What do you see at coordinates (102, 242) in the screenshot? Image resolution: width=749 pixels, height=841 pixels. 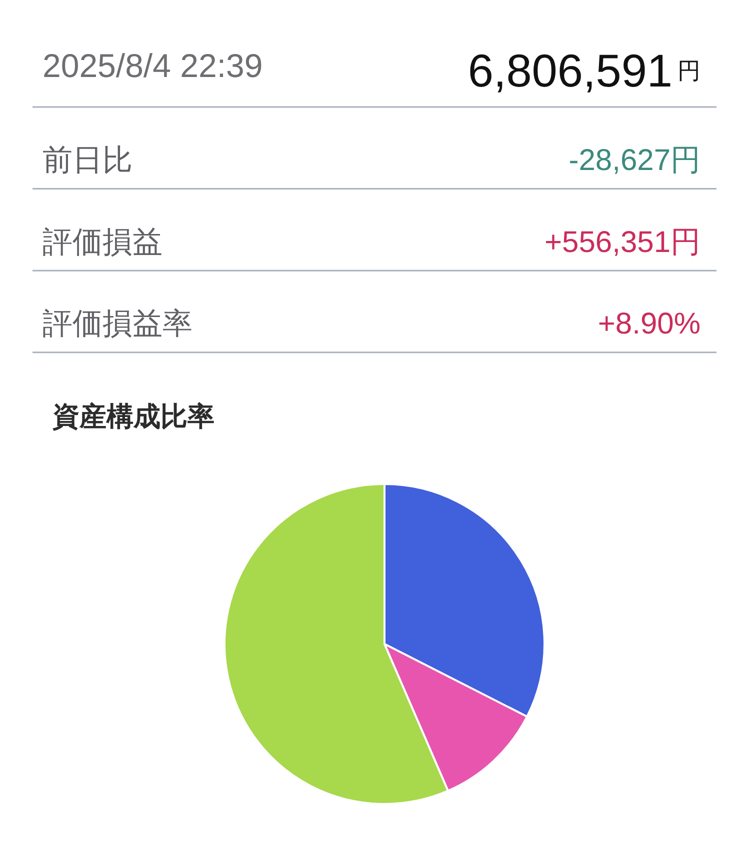 I see `text: 評価損益` at bounding box center [102, 242].